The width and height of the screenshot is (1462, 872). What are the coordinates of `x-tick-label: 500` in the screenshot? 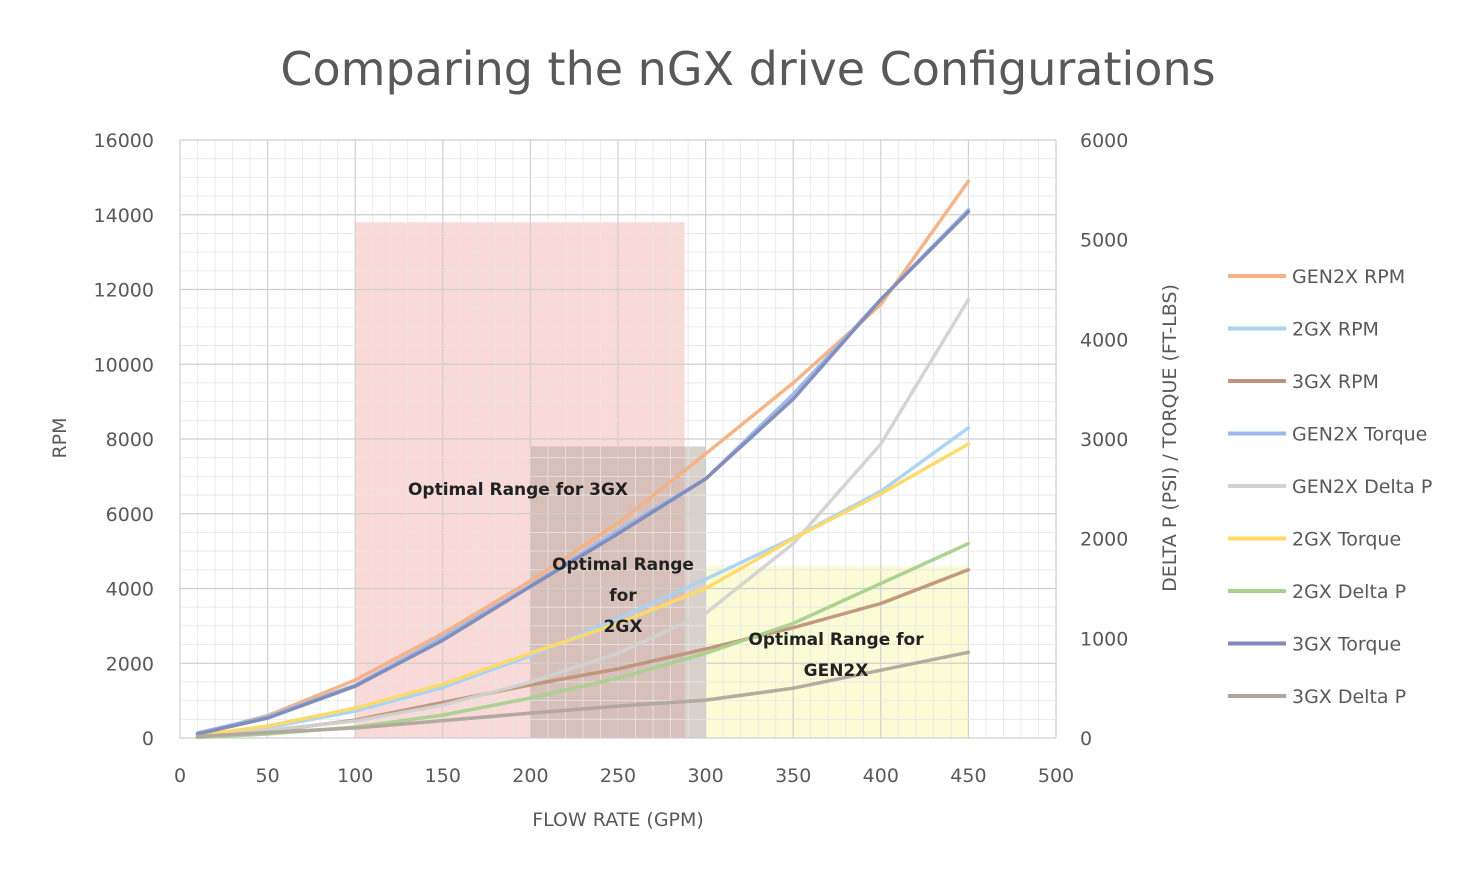 It's located at (1056, 776).